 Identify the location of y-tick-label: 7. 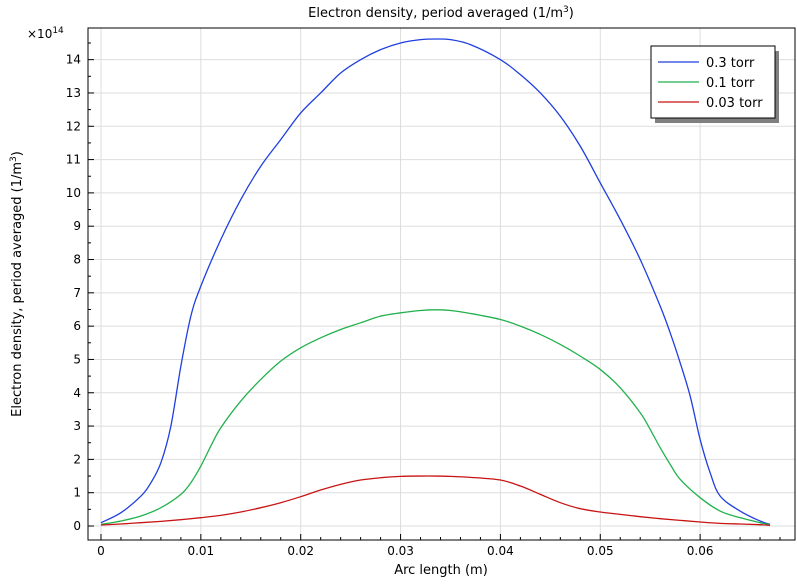
(77, 293).